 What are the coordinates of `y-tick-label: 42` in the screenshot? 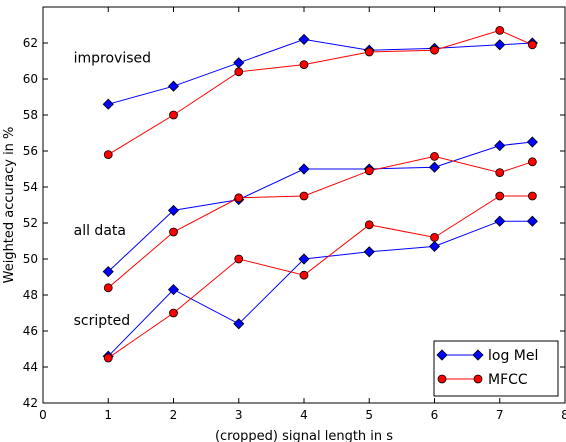 It's located at (30, 403).